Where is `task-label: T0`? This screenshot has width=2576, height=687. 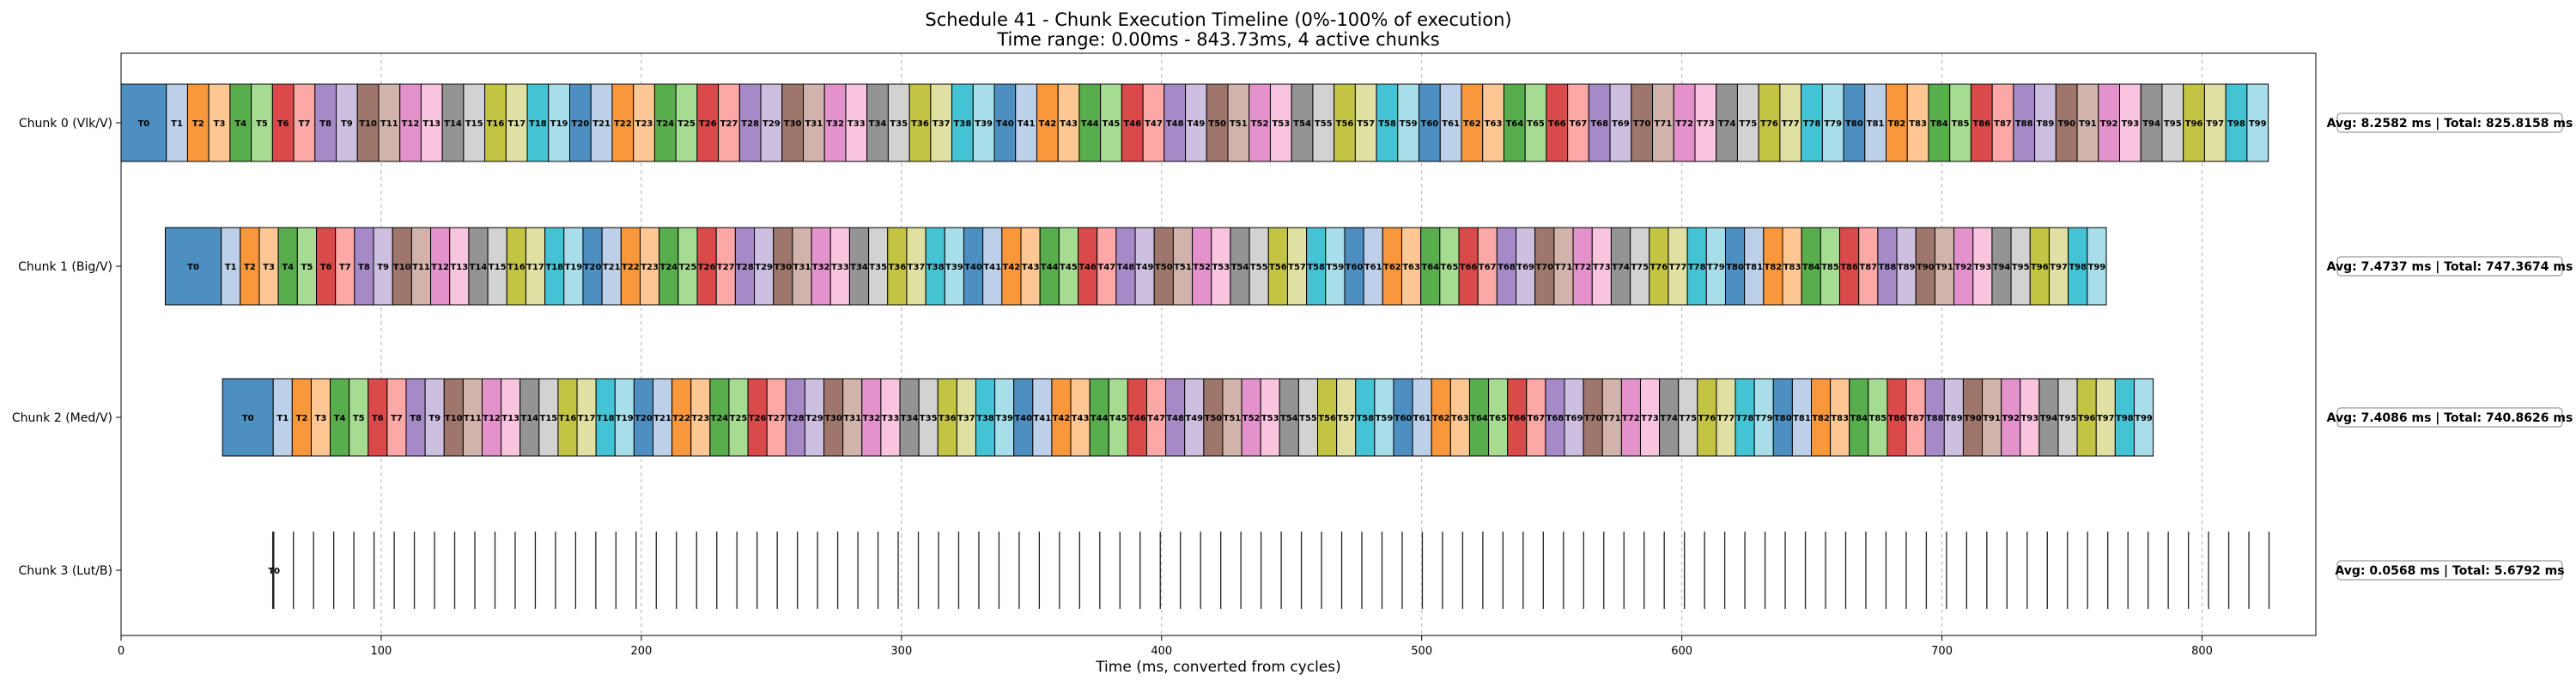
task-label: T0 is located at coordinates (248, 418).